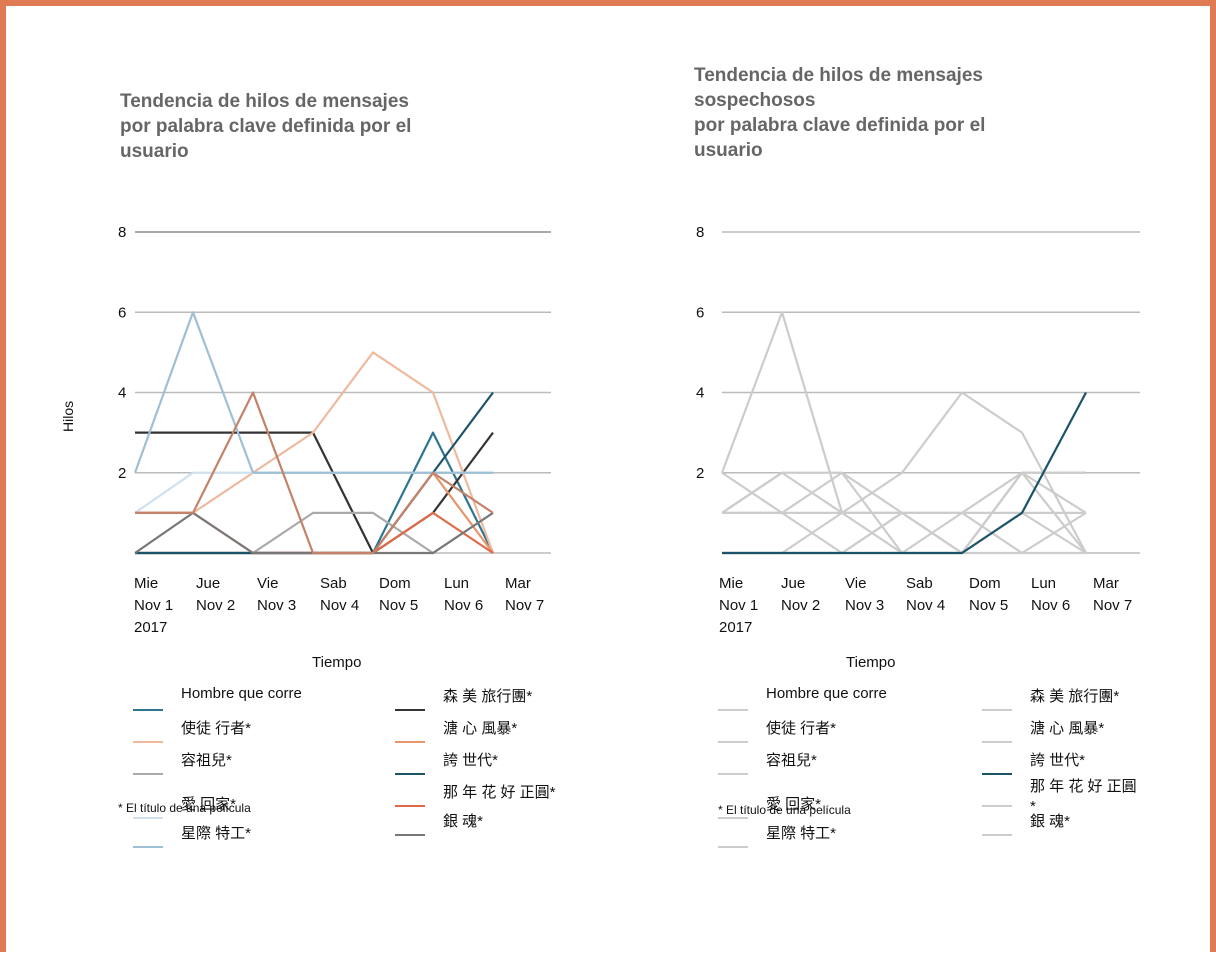 The width and height of the screenshot is (1216, 958). I want to click on x-axis-title-right: Tiempo, so click(871, 662).